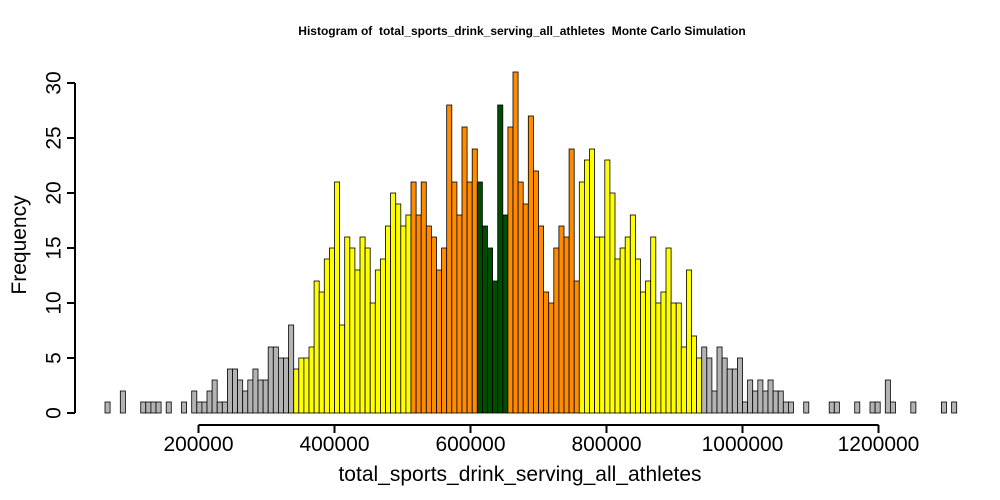 This screenshot has width=1000, height=500. Describe the element at coordinates (53, 137) in the screenshot. I see `y-tick-label: 25` at that location.